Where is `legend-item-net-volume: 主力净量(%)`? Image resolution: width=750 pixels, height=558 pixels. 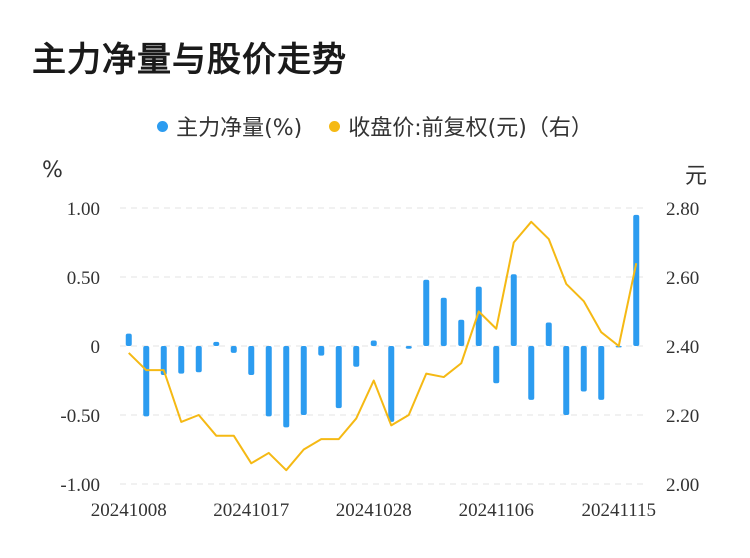 legend-item-net-volume: 主力净量(%) is located at coordinates (229, 126).